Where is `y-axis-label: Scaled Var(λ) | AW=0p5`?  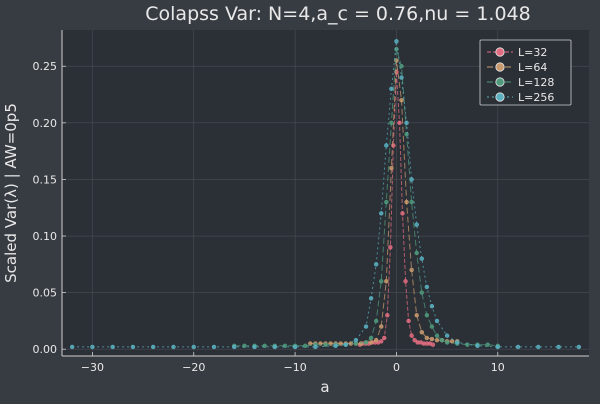 y-axis-label: Scaled Var(λ) | AW=0p5 is located at coordinates (11, 193).